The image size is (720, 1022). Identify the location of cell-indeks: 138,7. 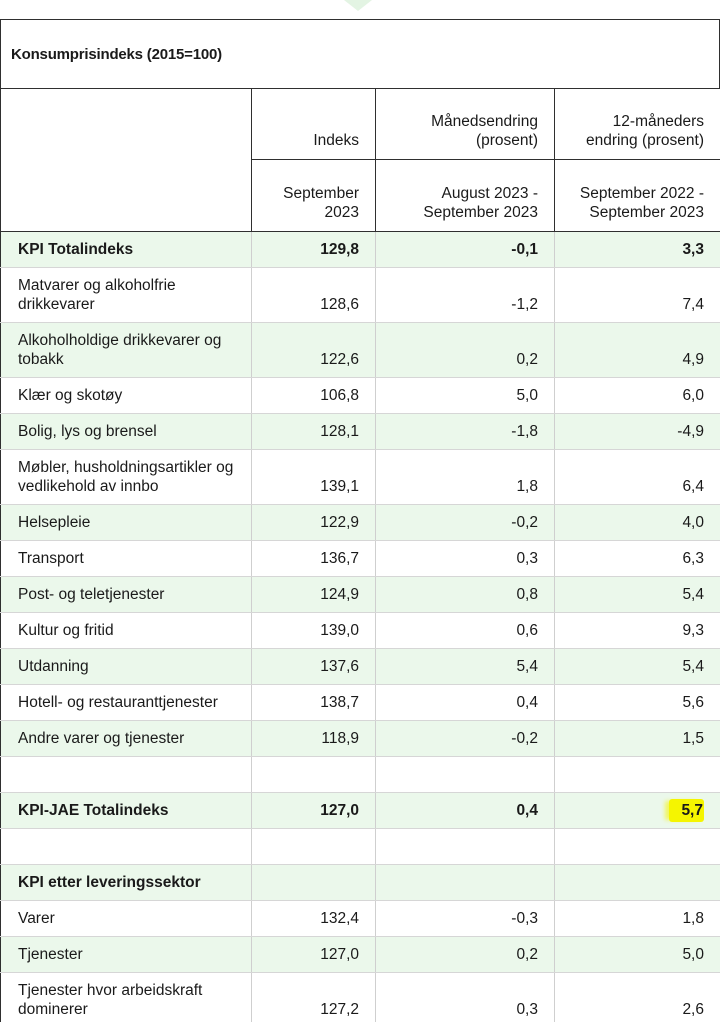
(313, 702).